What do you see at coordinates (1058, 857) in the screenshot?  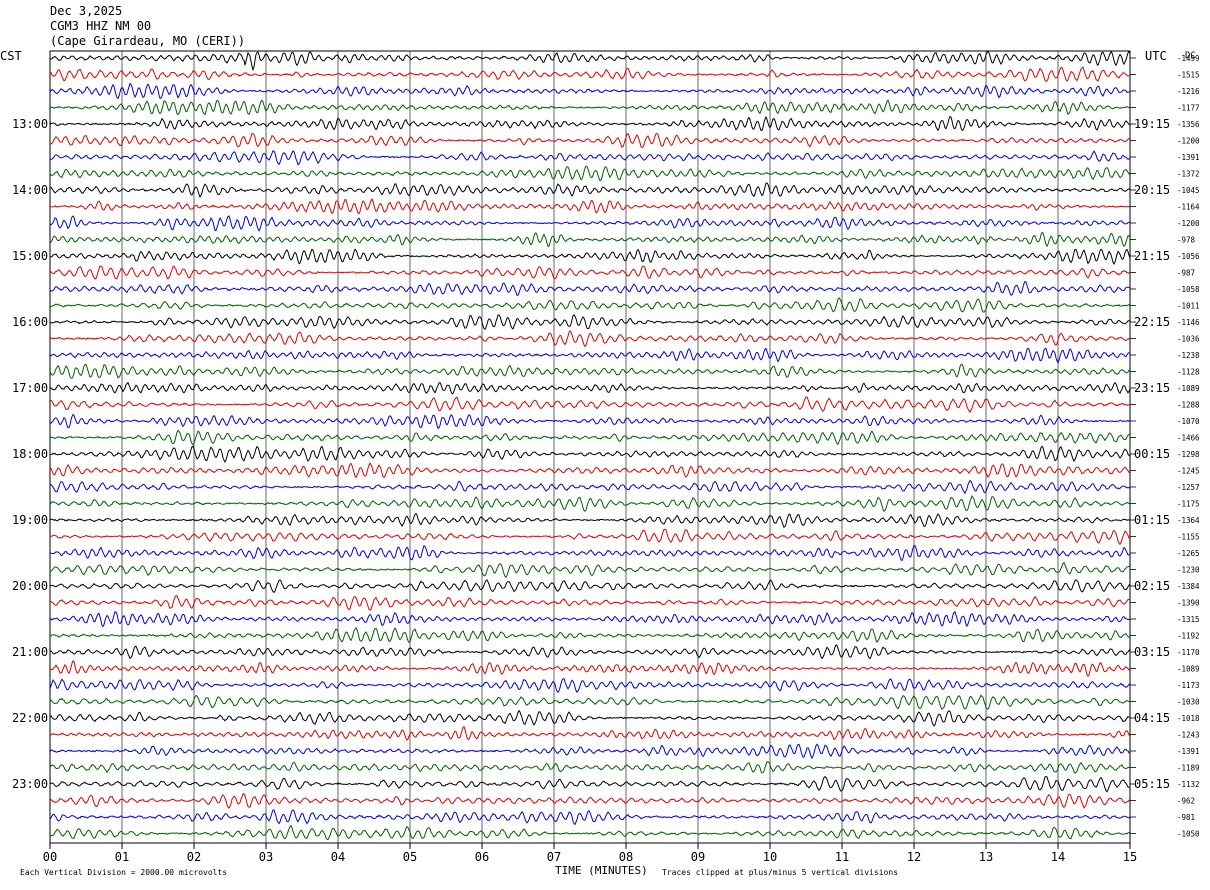 I see `x-tick-label: 14` at bounding box center [1058, 857].